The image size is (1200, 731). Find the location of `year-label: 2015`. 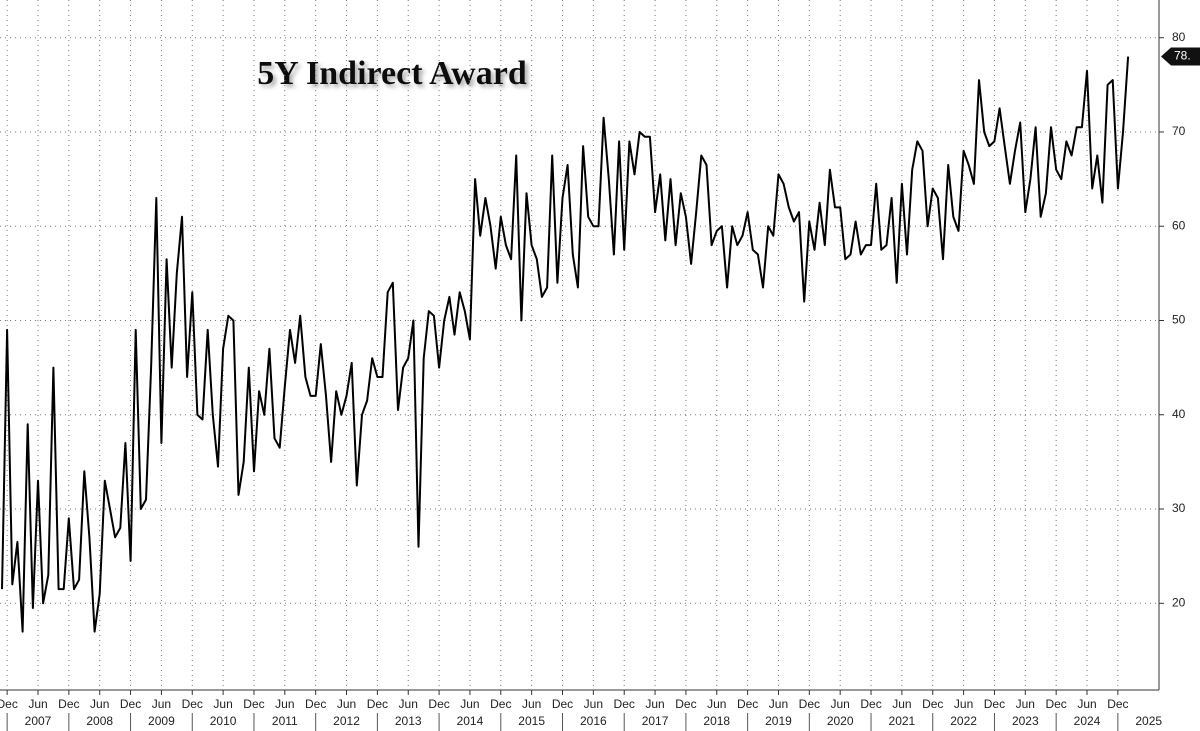

year-label: 2015 is located at coordinates (531, 721).